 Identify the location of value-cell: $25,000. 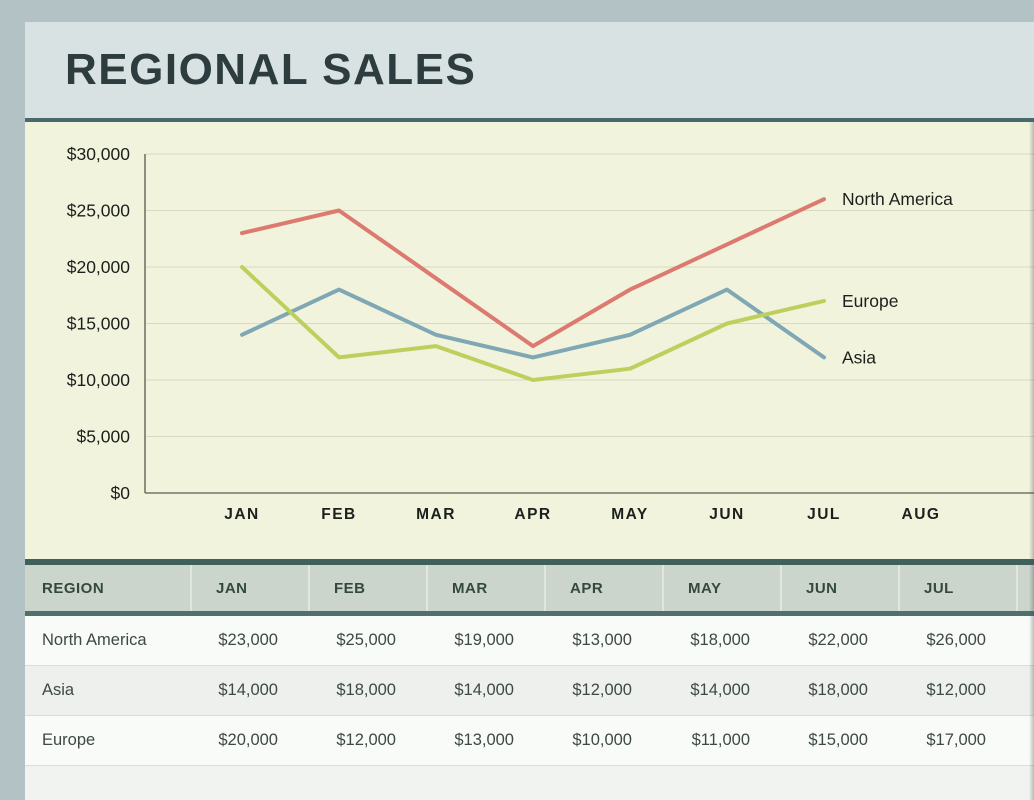
(366, 640).